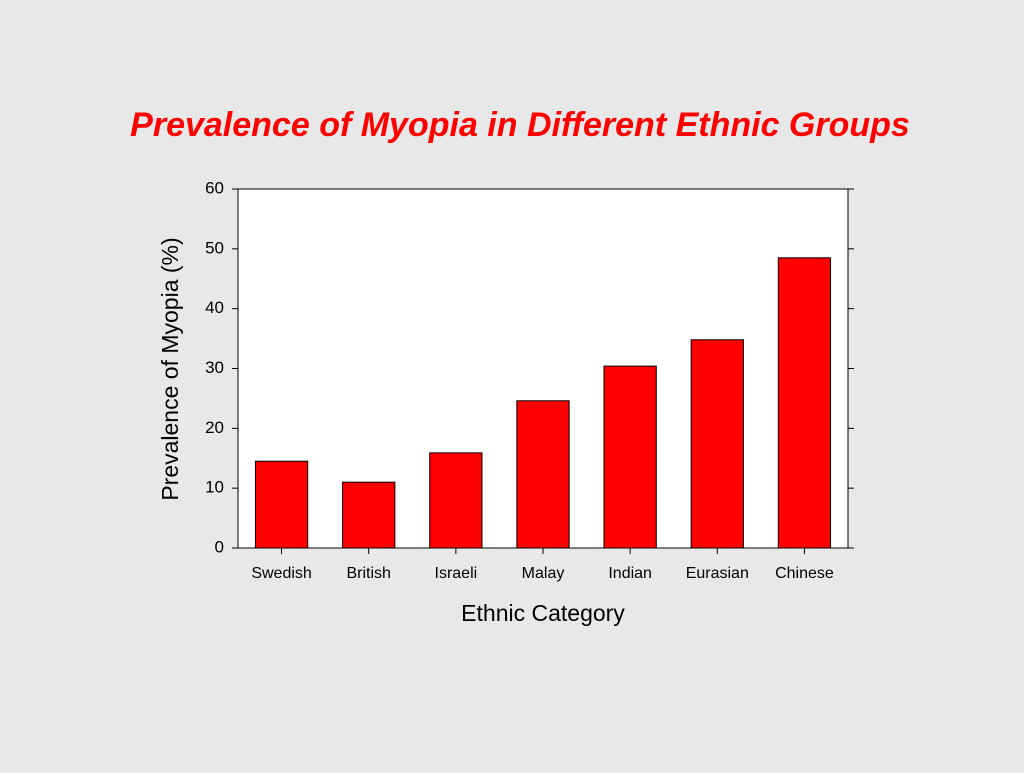 This screenshot has width=1024, height=773. I want to click on y-tick-label: 10, so click(214, 487).